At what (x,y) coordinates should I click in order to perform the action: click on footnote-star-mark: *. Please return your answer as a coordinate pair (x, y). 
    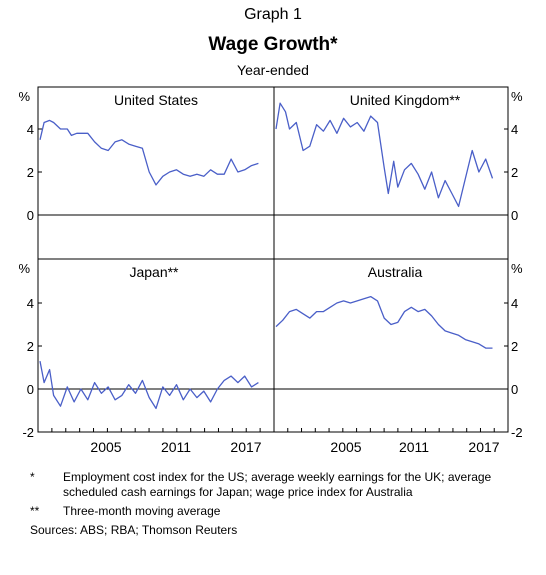
    Looking at the image, I should click on (32, 477).